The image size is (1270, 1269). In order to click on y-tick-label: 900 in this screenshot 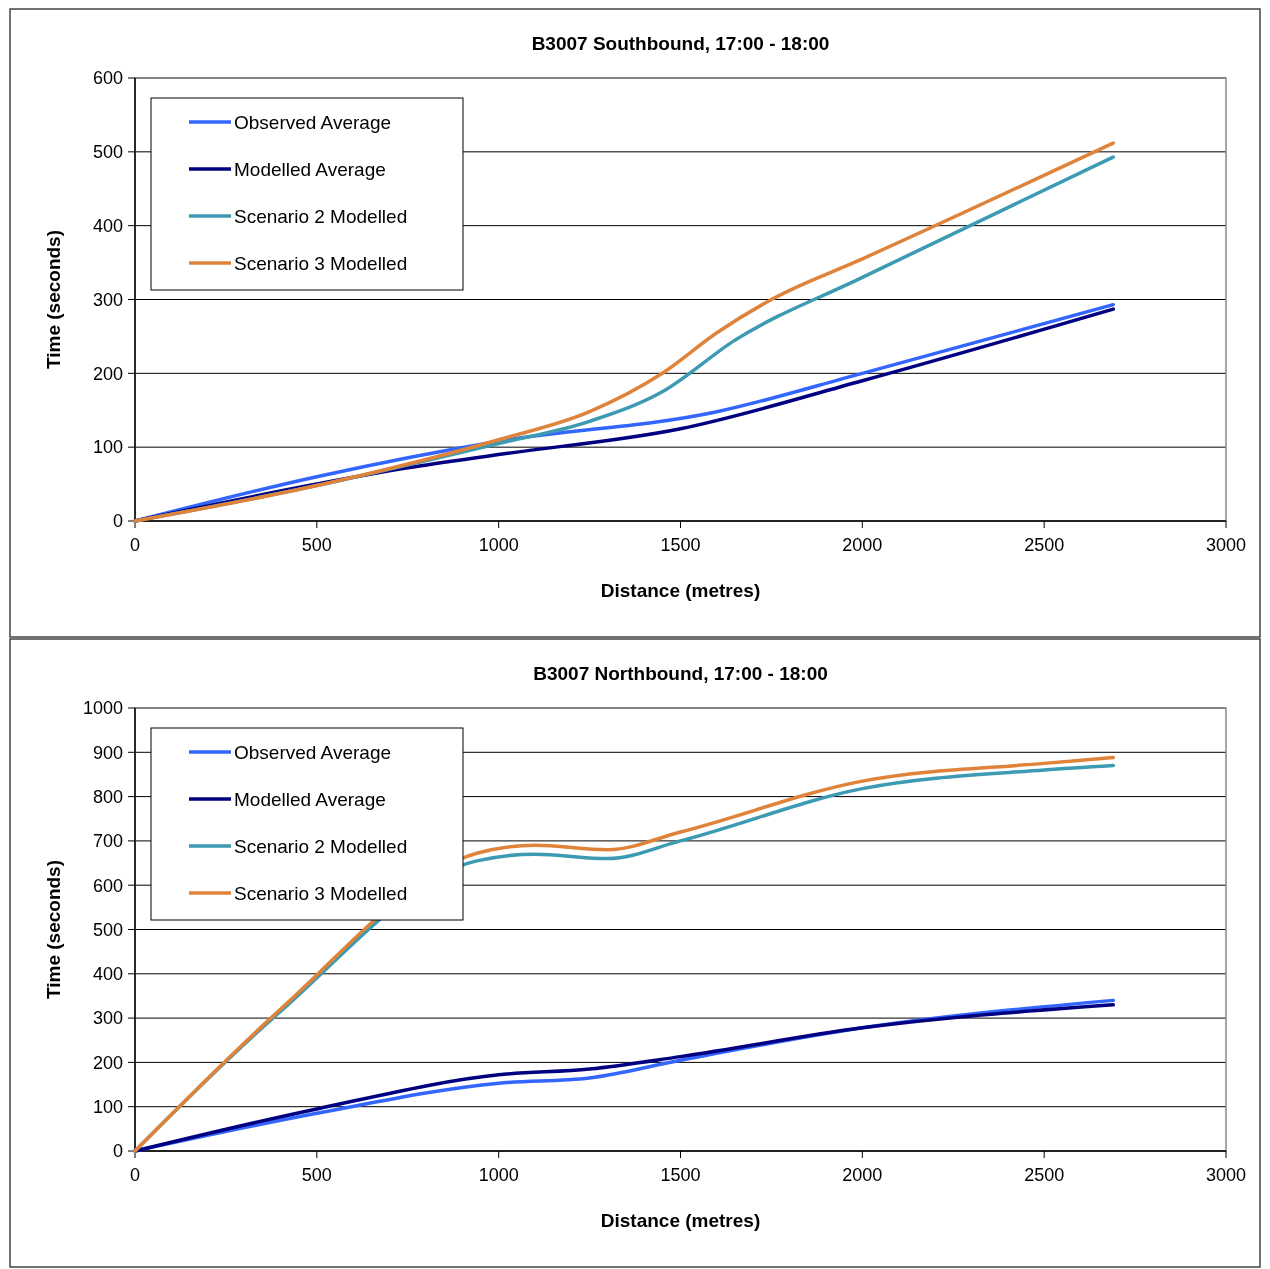, I will do `click(107, 752)`.